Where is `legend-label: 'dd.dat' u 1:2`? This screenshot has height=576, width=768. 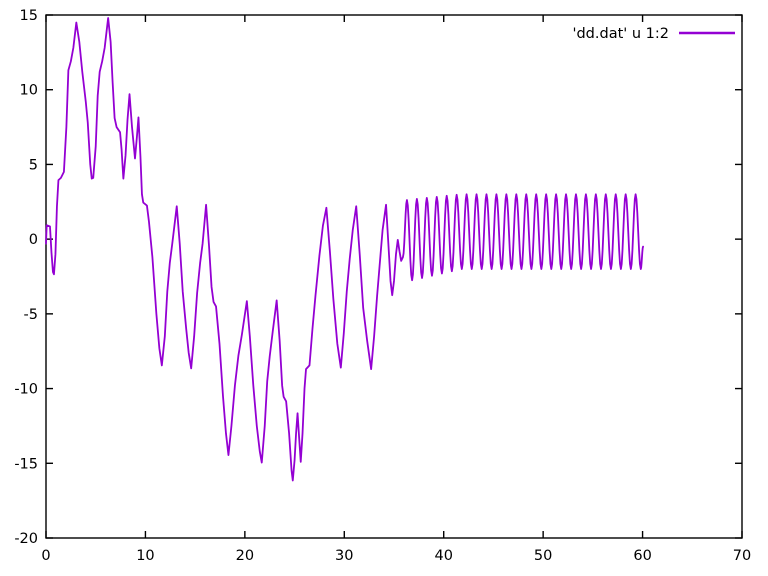 legend-label: 'dd.dat' u 1:2 is located at coordinates (620, 34).